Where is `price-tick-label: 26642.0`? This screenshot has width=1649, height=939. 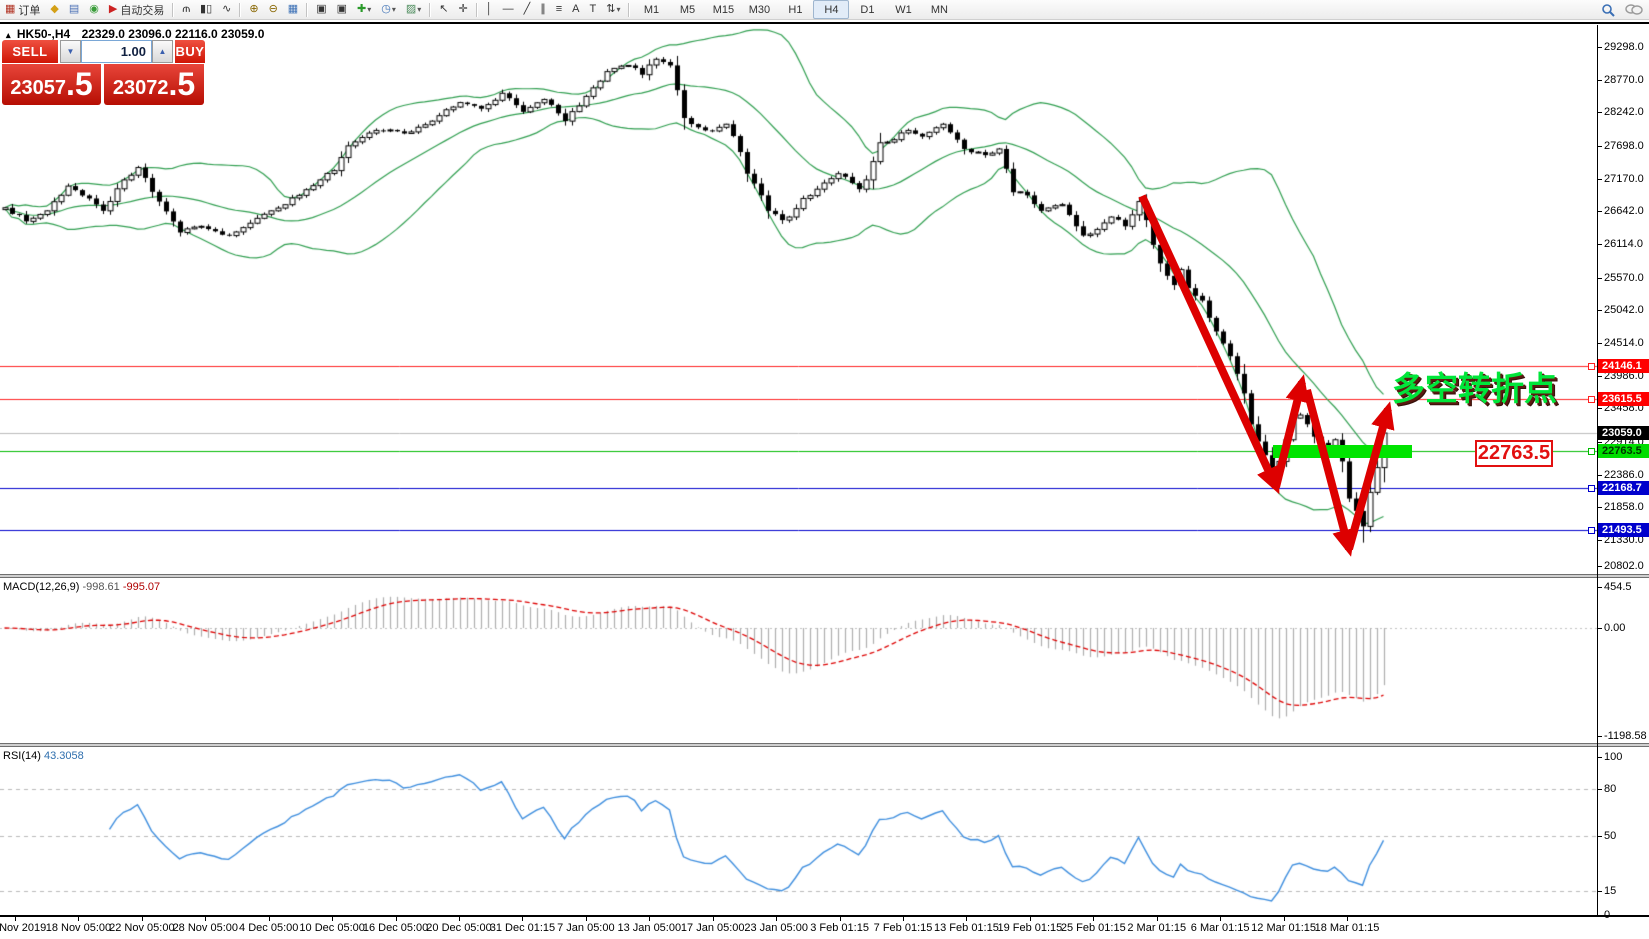 price-tick-label: 26642.0 is located at coordinates (1624, 211).